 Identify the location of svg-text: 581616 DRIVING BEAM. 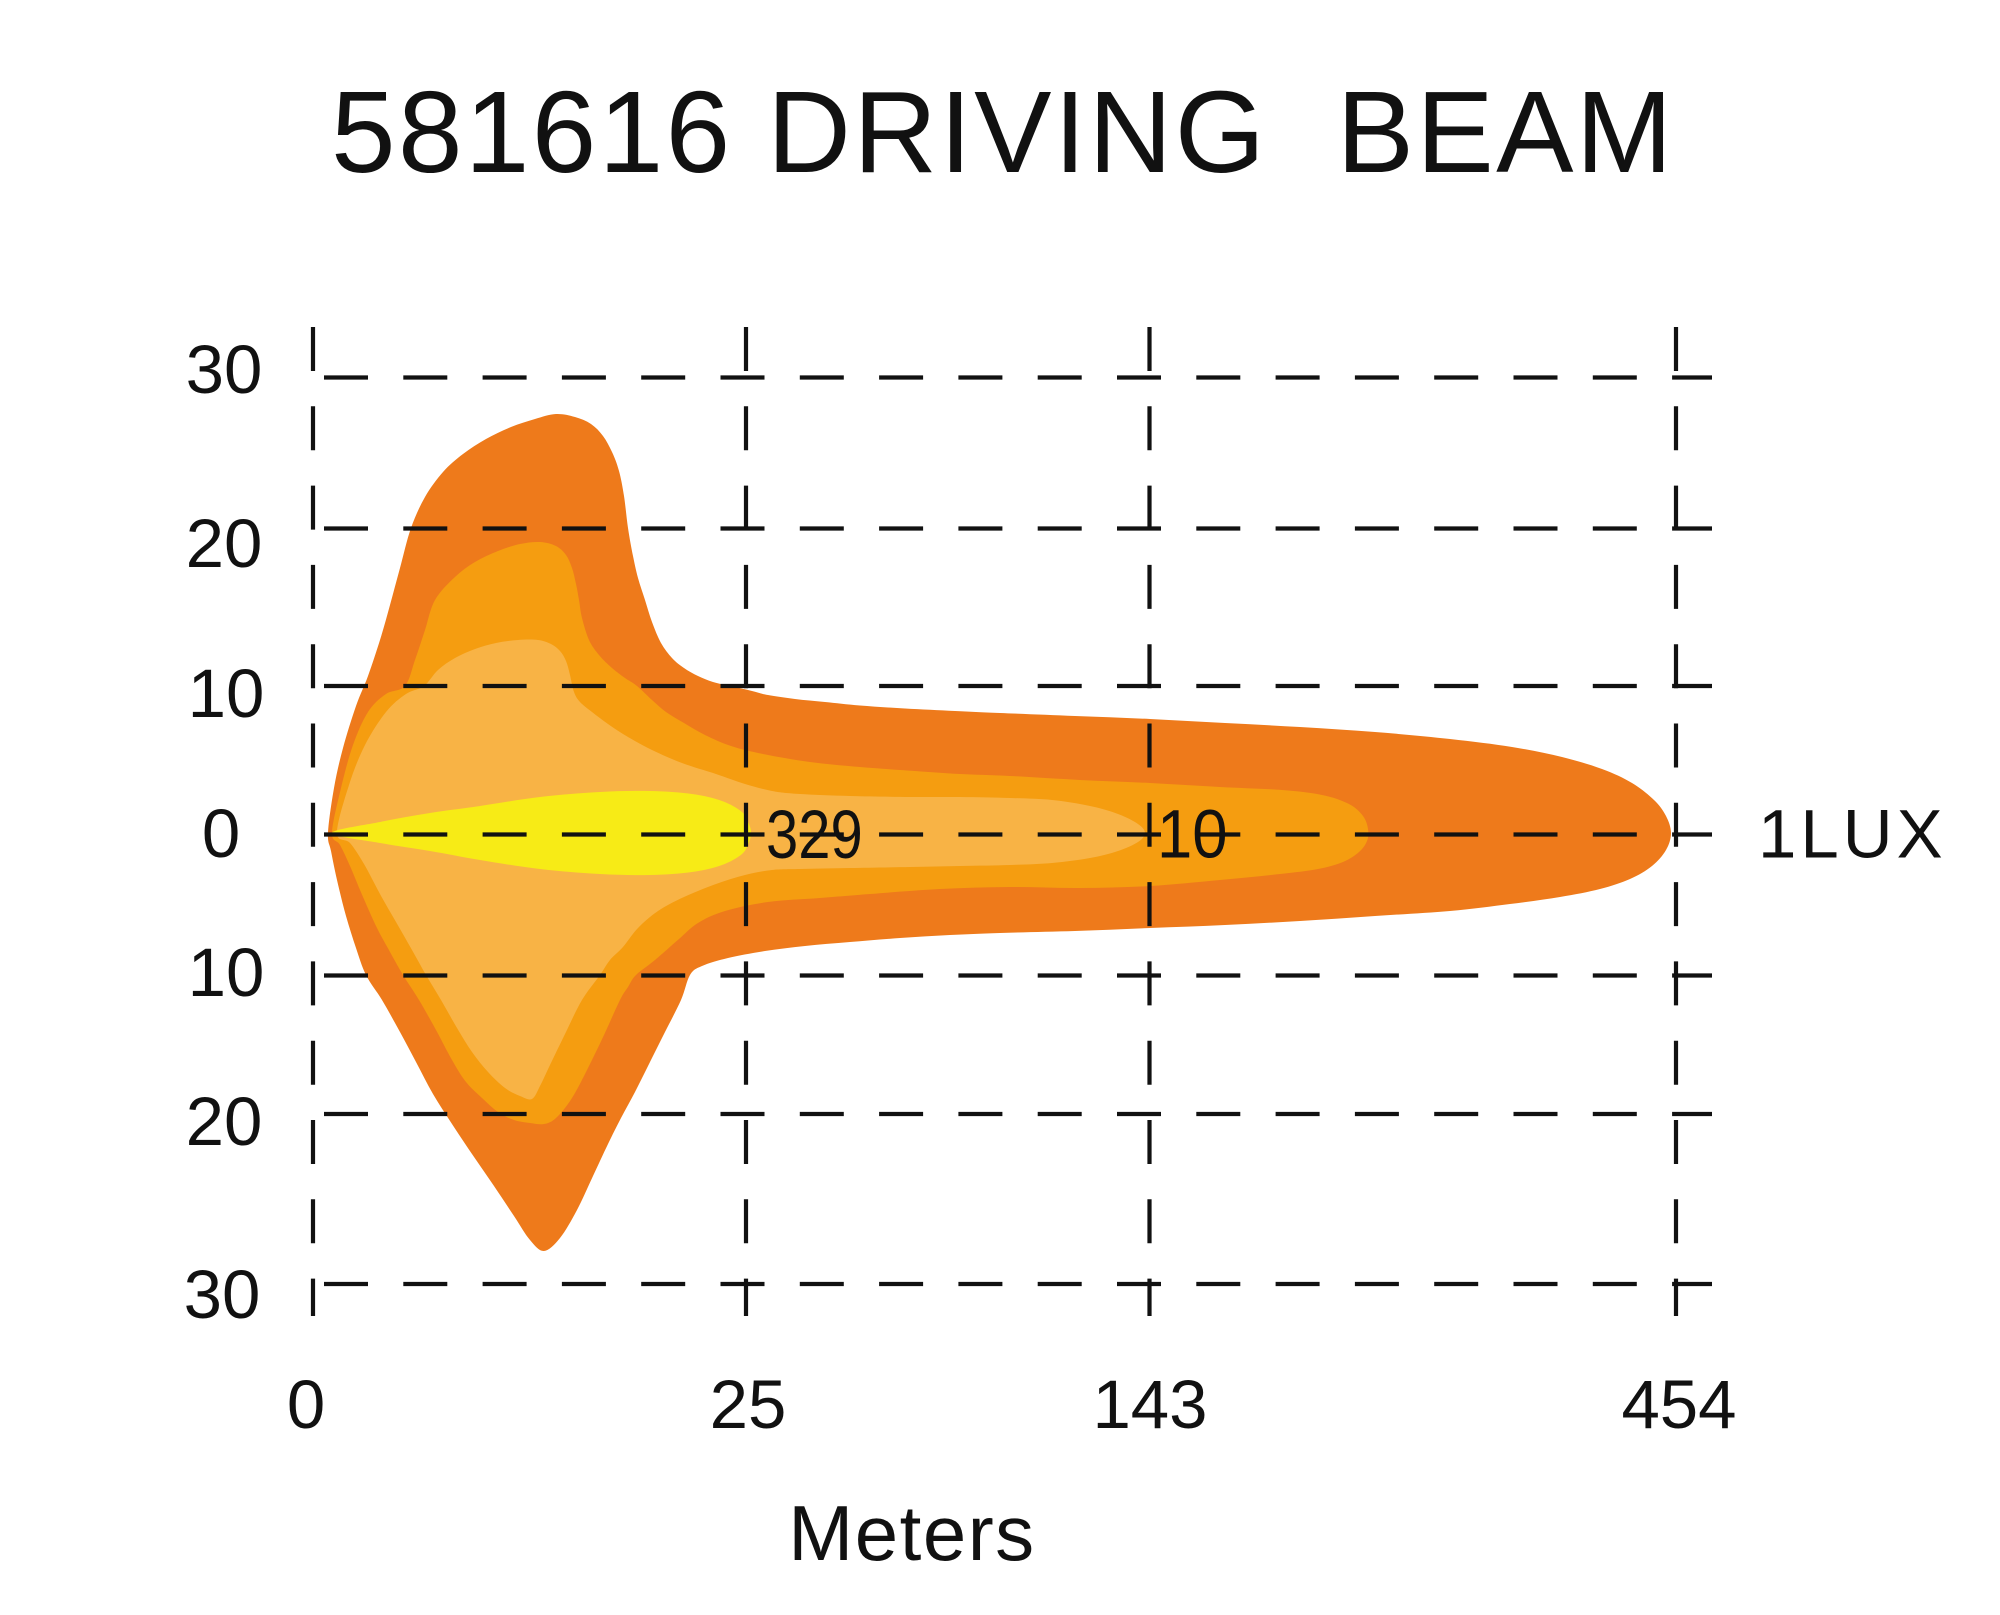
(1003, 132).